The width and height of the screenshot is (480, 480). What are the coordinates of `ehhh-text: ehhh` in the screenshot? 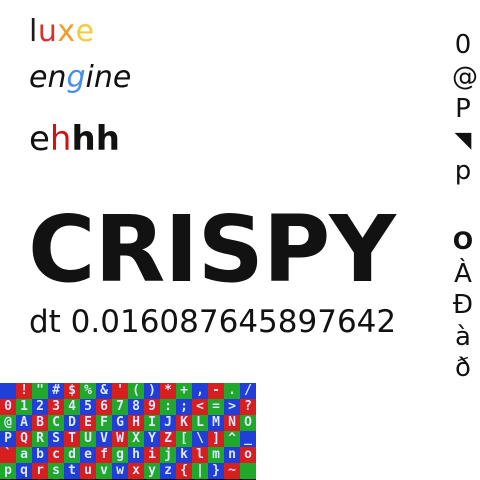 It's located at (74, 139).